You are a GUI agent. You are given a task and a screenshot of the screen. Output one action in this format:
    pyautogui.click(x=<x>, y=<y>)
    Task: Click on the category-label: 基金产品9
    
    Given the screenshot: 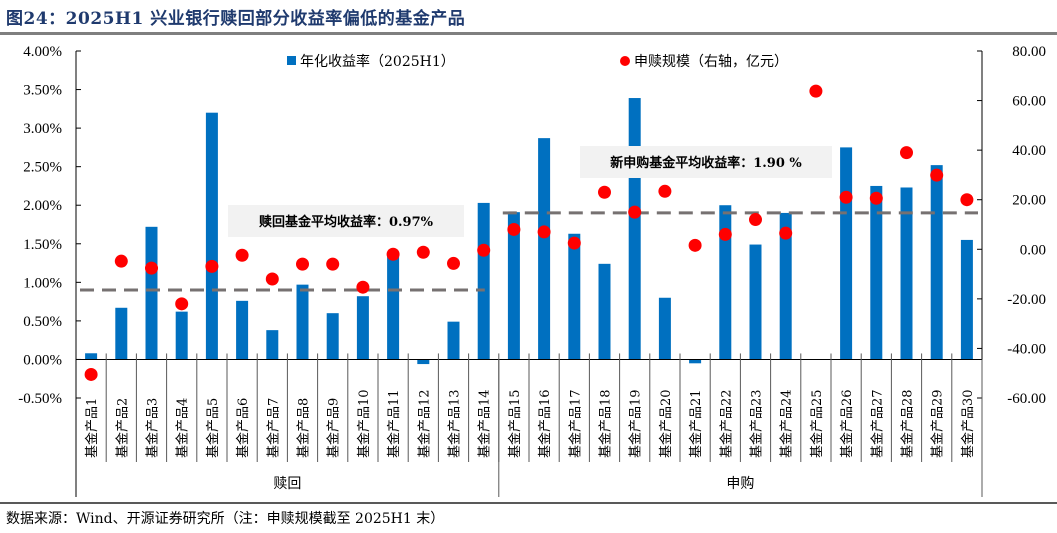 What is the action you would take?
    pyautogui.click(x=334, y=428)
    